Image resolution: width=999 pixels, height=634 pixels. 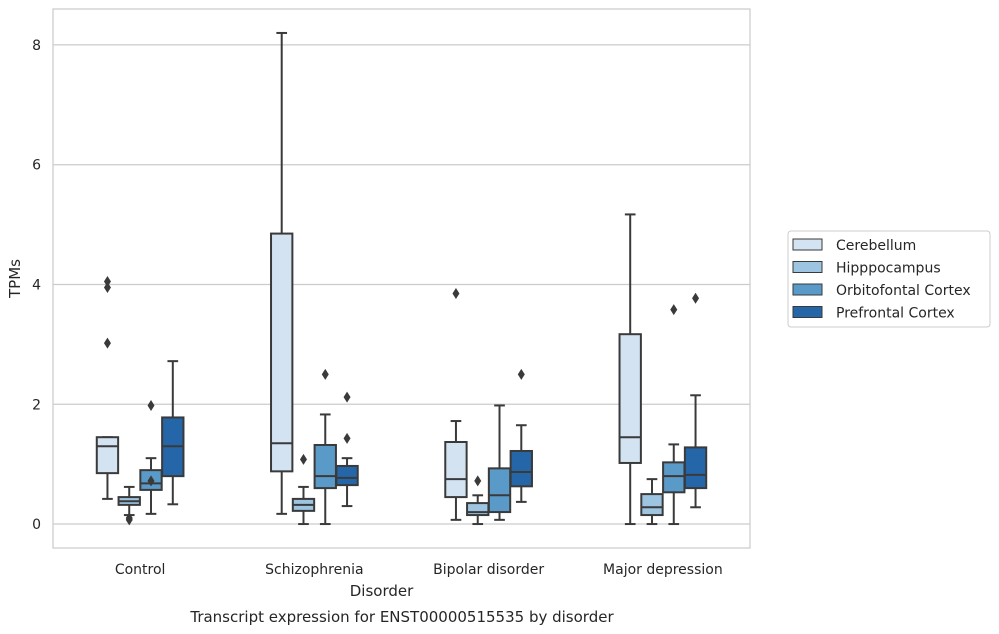 I want to click on y-tick-label: 6, so click(x=36, y=166).